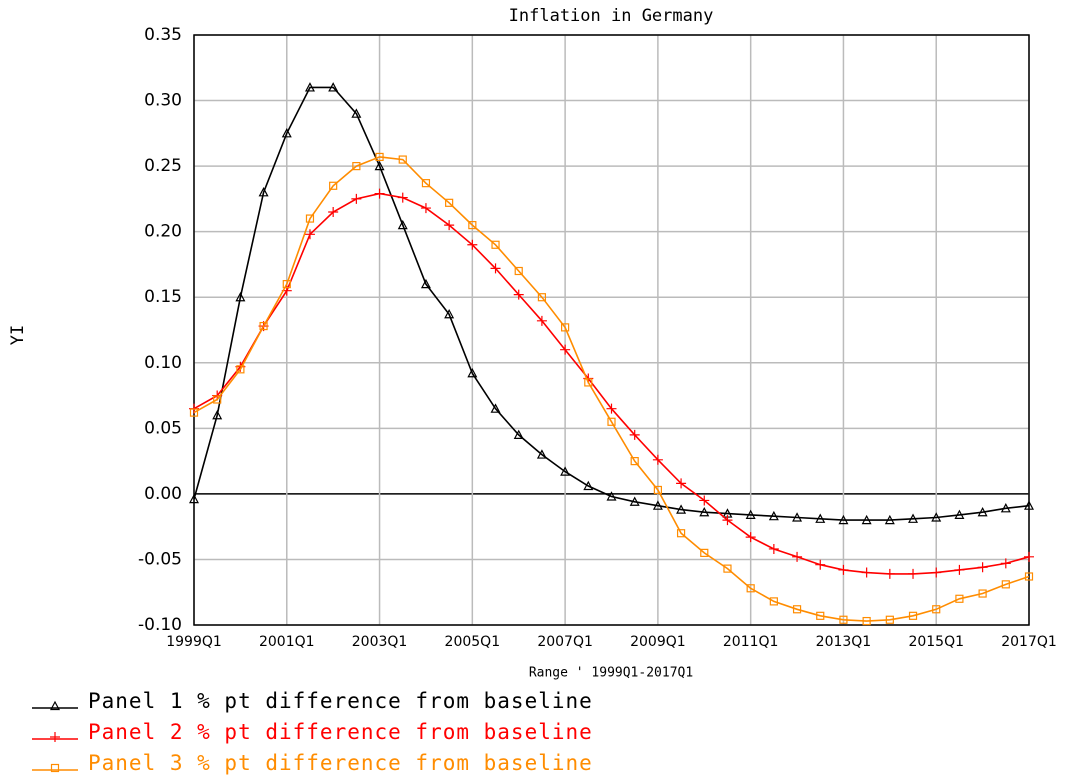 Image resolution: width=1065 pixels, height=779 pixels. Describe the element at coordinates (160, 559) in the screenshot. I see `y-tick-label: -0.05` at that location.